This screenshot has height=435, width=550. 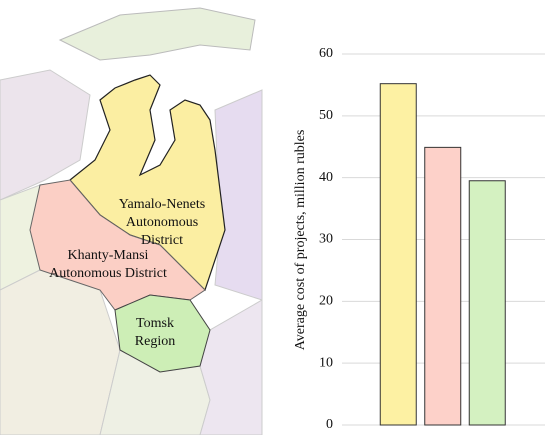 What do you see at coordinates (45, 135) in the screenshot?
I see `land-west` at bounding box center [45, 135].